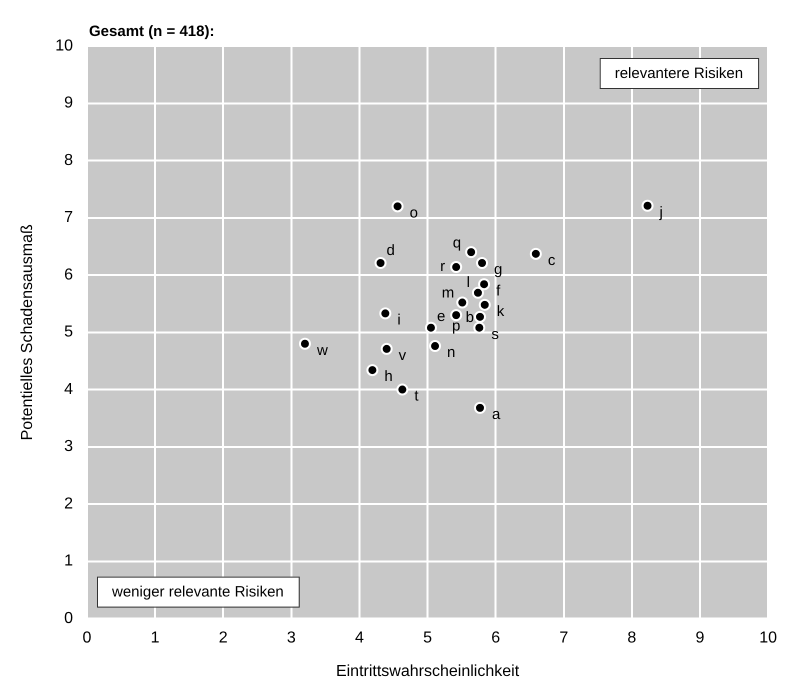  I want to click on annotation: p, so click(456, 325).